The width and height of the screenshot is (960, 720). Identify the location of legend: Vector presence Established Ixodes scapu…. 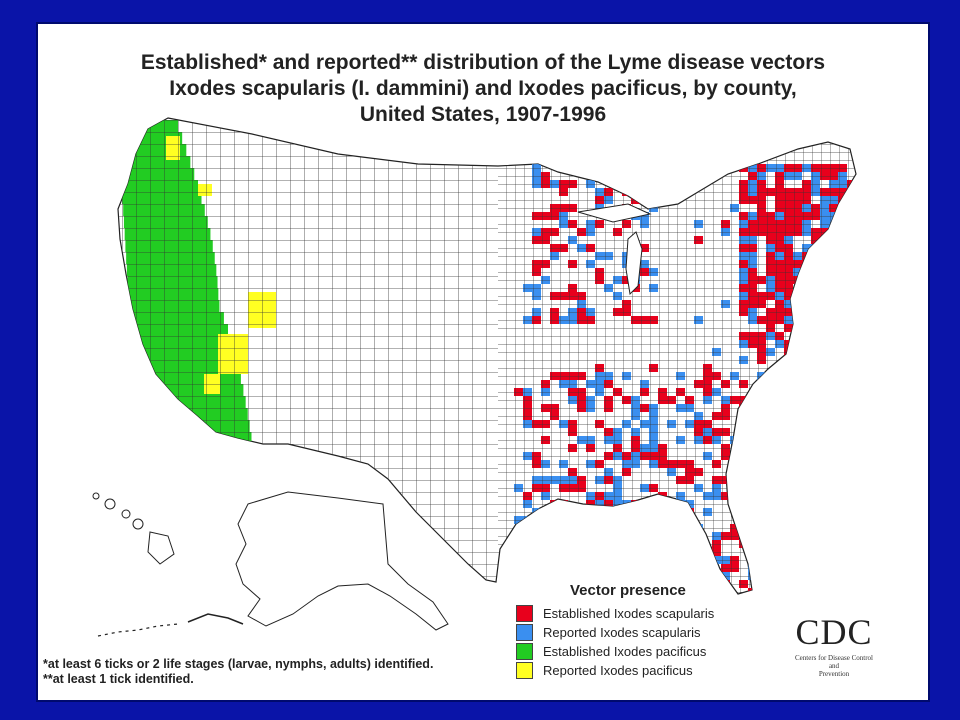
(646, 631).